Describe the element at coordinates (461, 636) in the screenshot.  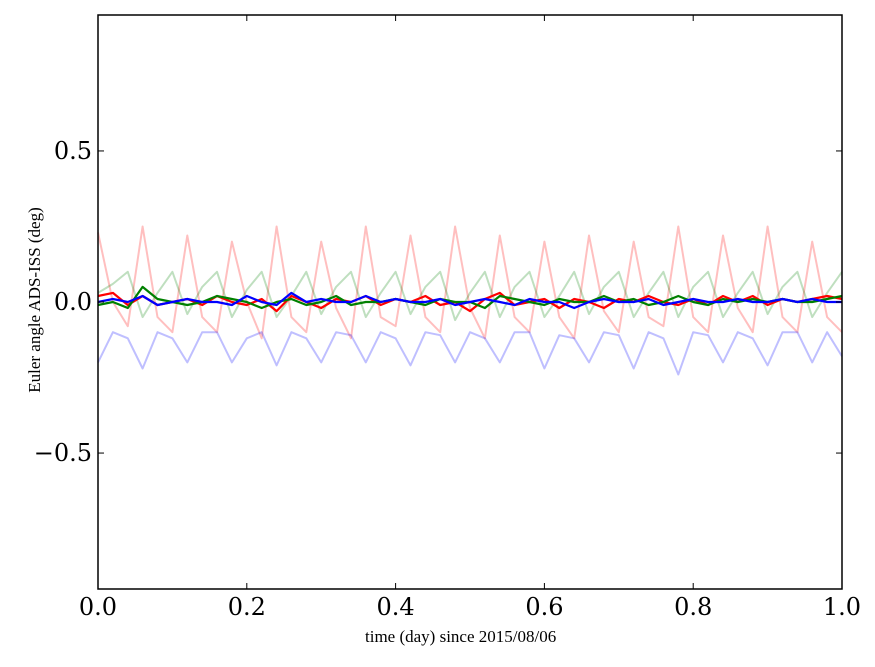
I see `x-axis-label: time (day) since 2015/08/06` at that location.